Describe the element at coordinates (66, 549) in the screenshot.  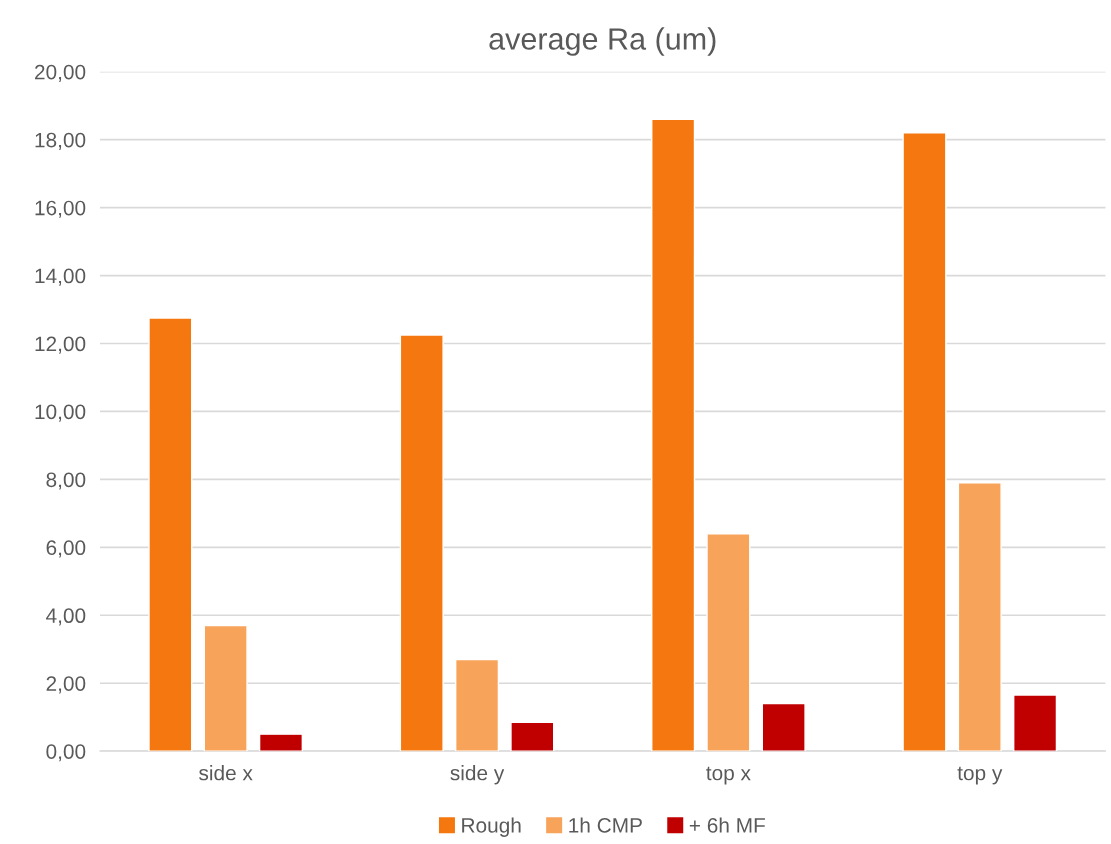
I see `y-tick-label: 6,00` at that location.